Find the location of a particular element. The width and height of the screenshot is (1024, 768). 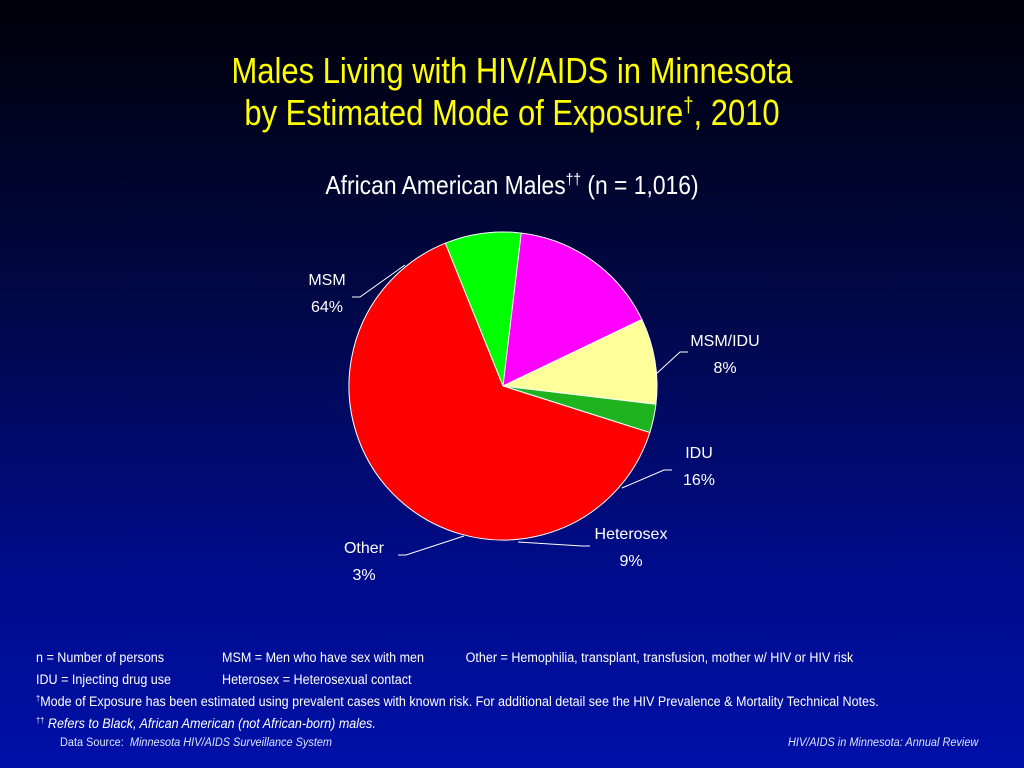

footer-publication: HIV/AIDS in Minnesota: Annual Review is located at coordinates (882, 743).